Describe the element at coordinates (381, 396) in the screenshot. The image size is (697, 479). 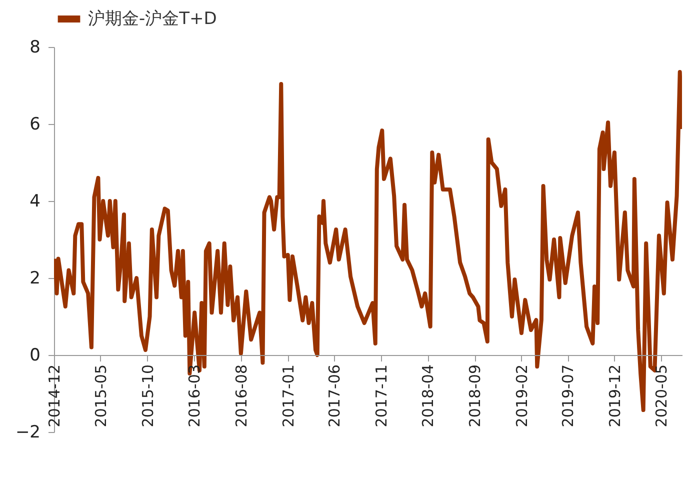
I see `x-tick-label: 2017-11` at that location.